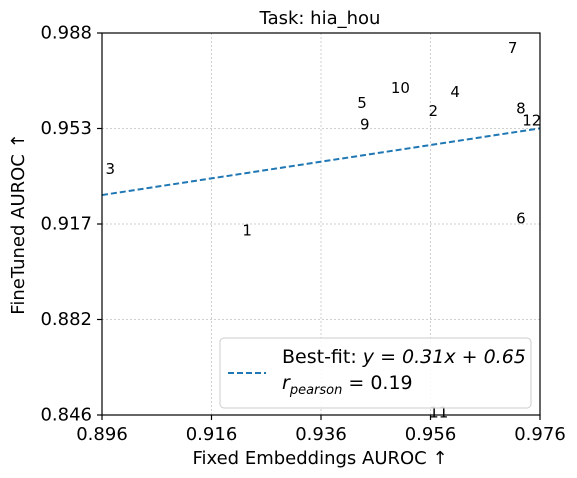  I want to click on x-tick-label: 0.976, so click(540, 434).